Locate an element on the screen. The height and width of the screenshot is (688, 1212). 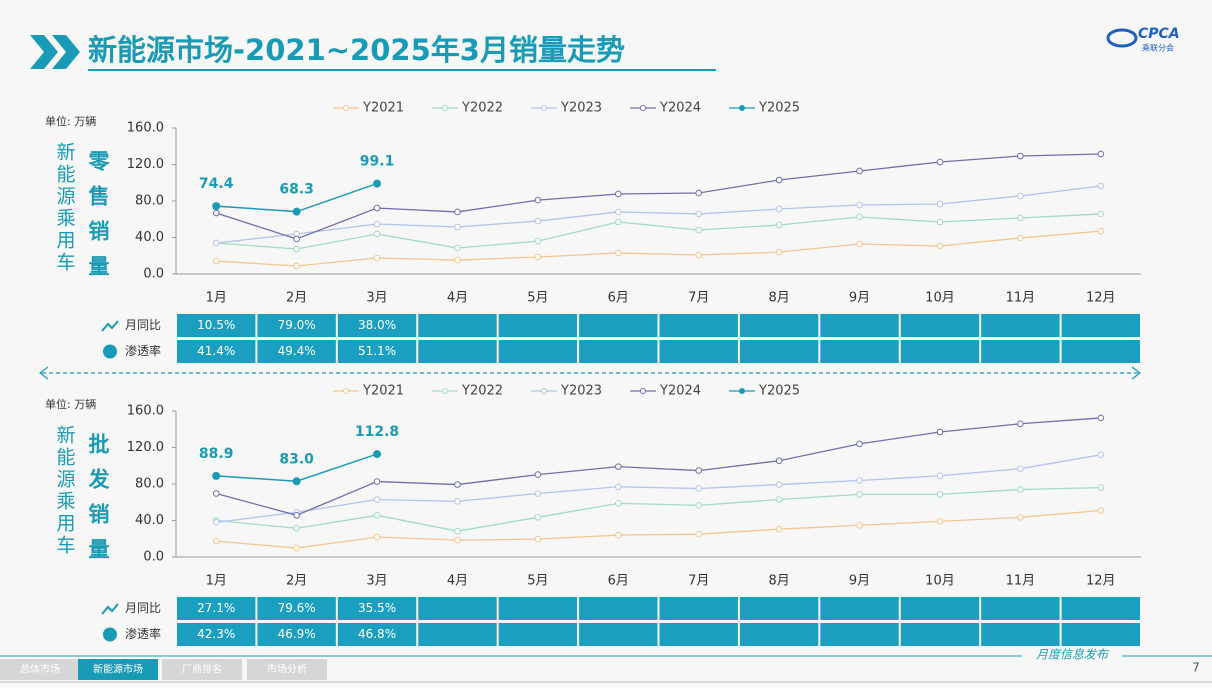
data-label: 99.1 is located at coordinates (377, 162).